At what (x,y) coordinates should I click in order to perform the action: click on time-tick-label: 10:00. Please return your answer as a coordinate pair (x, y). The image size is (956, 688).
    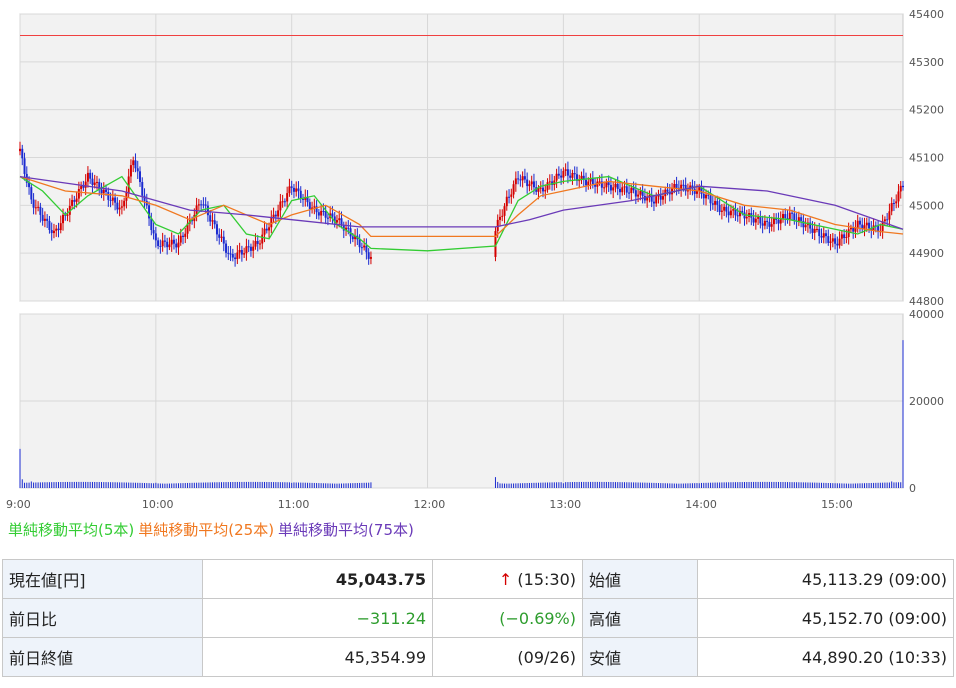
    Looking at the image, I should click on (158, 504).